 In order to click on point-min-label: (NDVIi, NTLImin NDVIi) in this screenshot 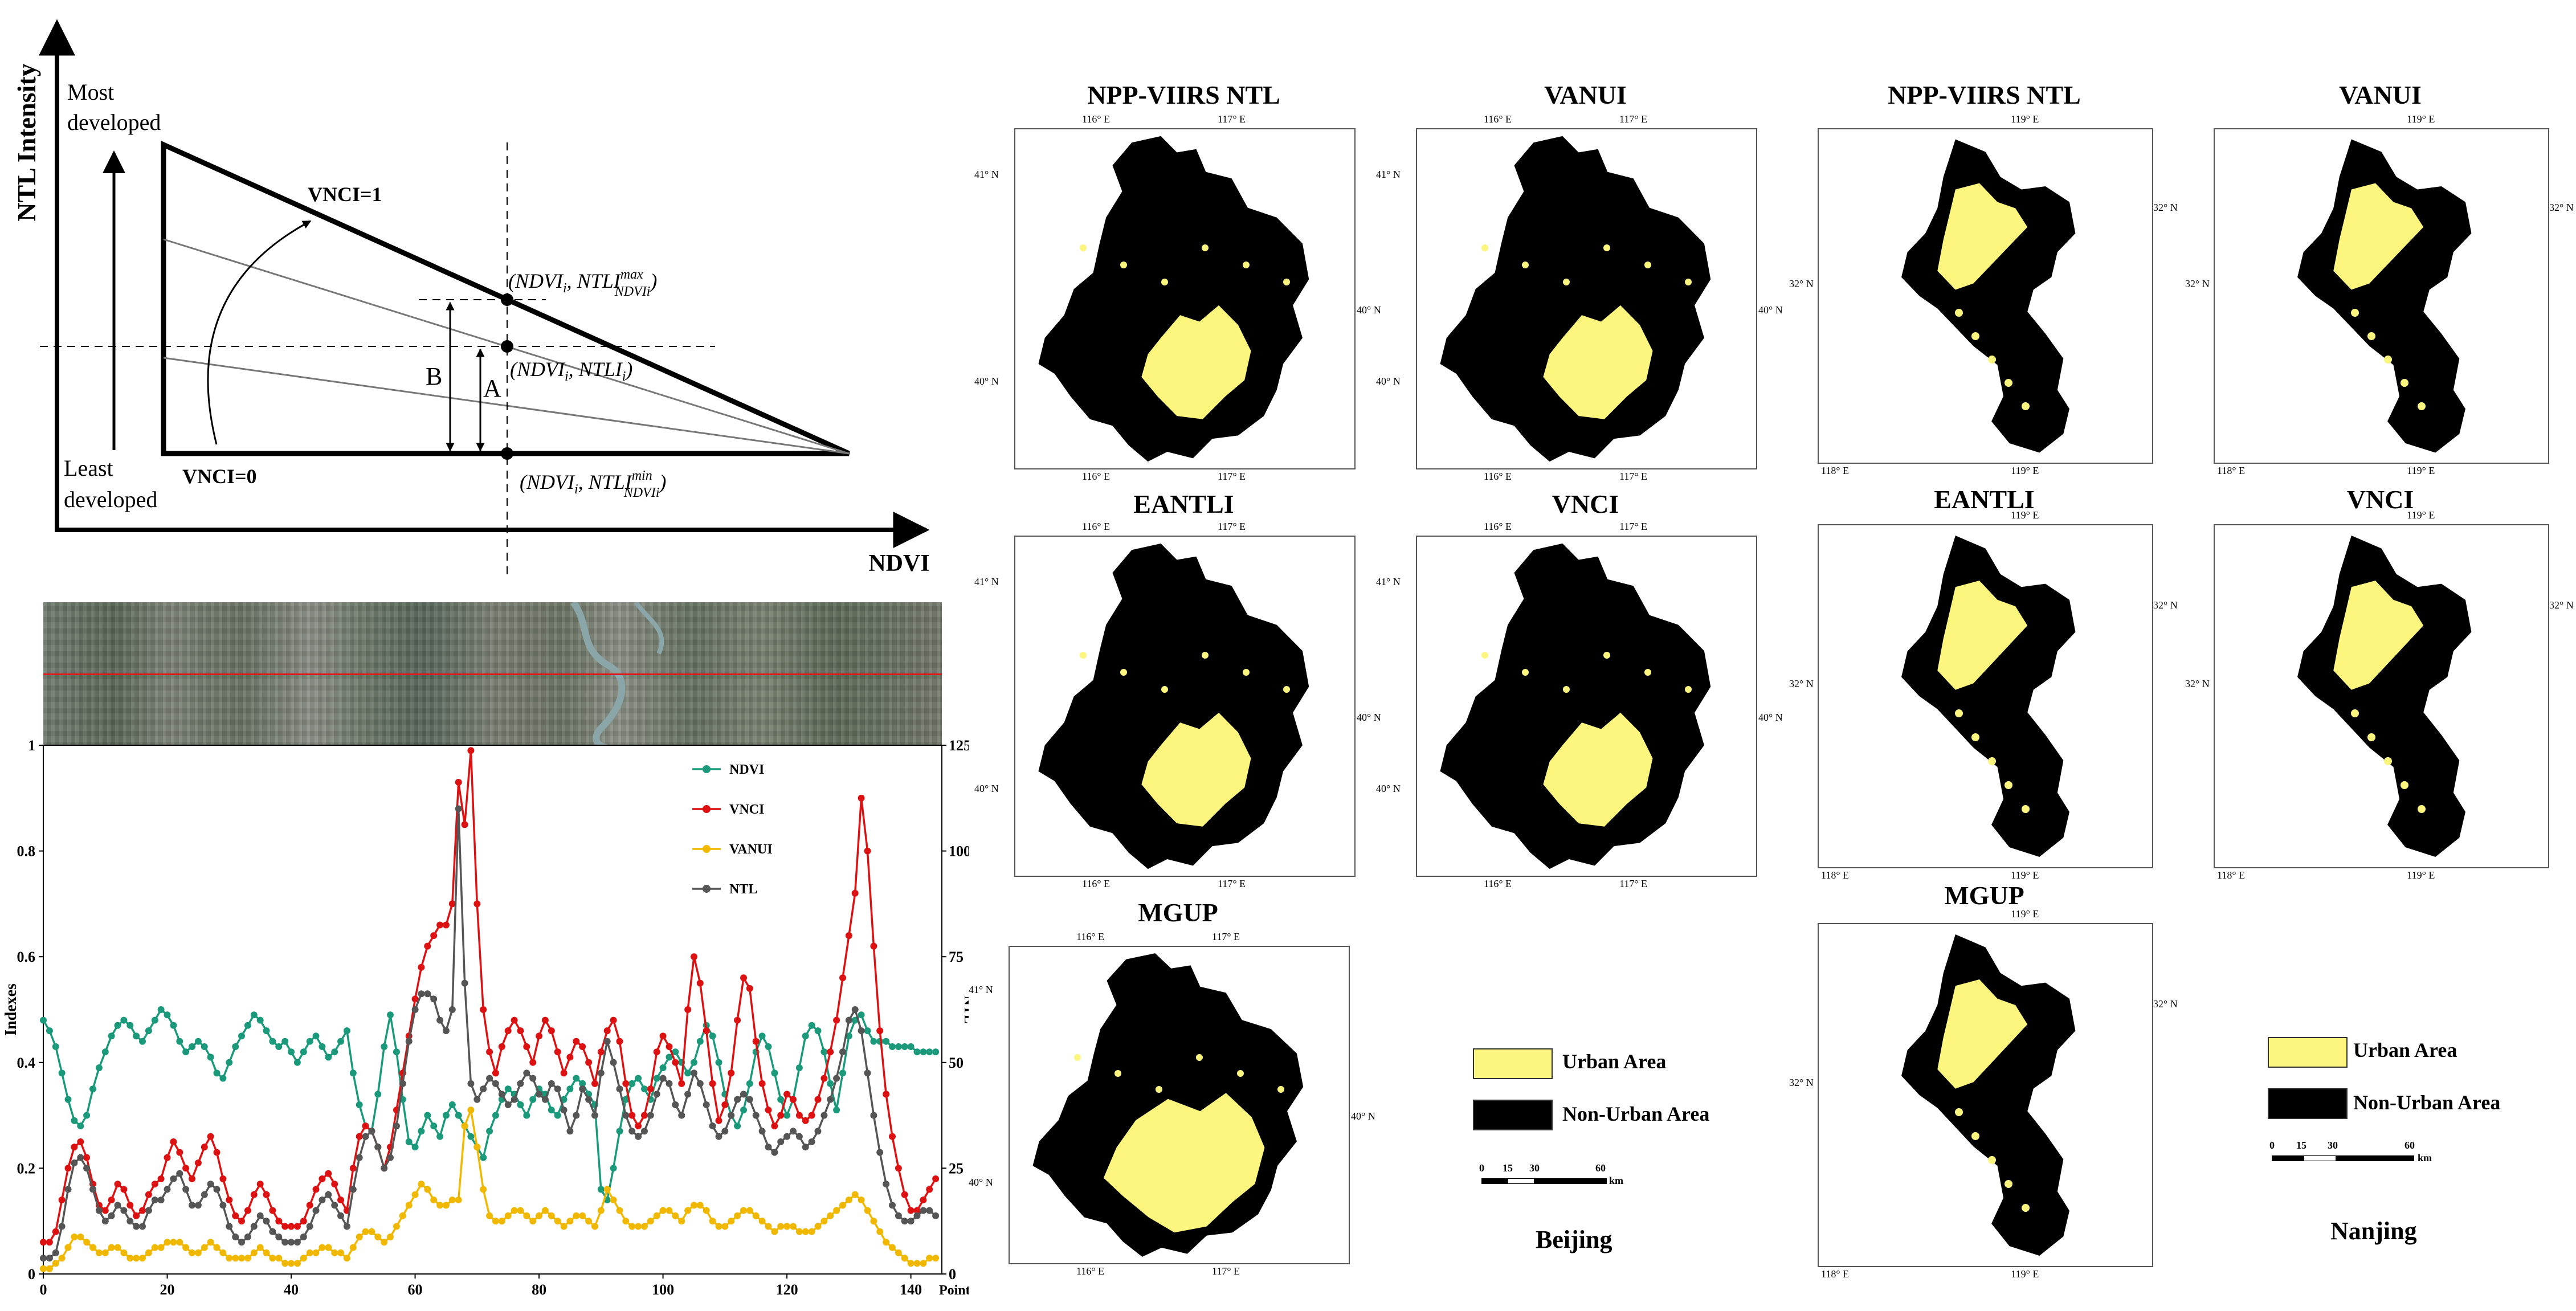, I will do `click(593, 484)`.